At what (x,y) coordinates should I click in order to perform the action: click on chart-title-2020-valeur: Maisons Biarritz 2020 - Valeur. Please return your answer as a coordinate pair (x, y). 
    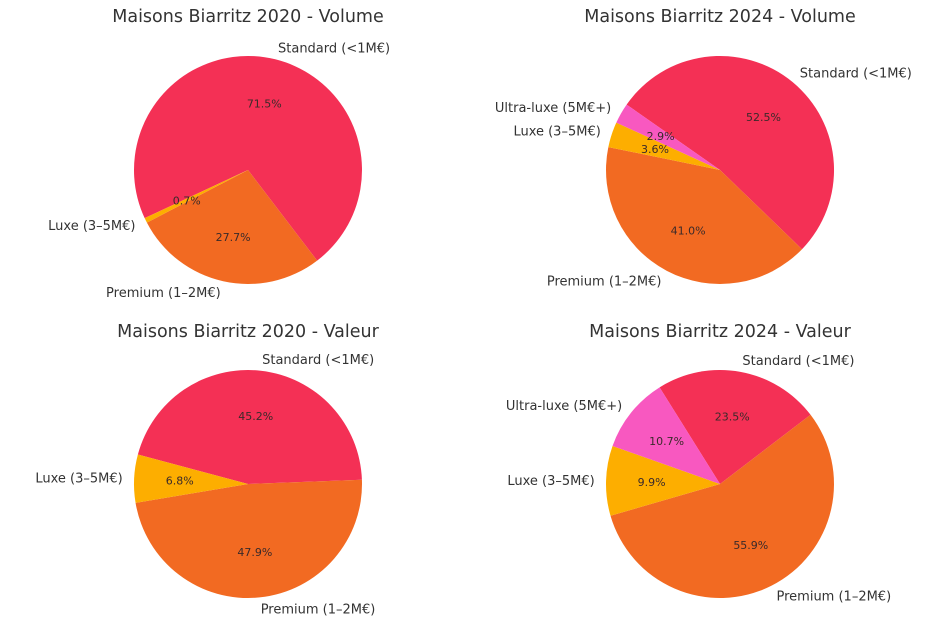
    Looking at the image, I should click on (248, 332).